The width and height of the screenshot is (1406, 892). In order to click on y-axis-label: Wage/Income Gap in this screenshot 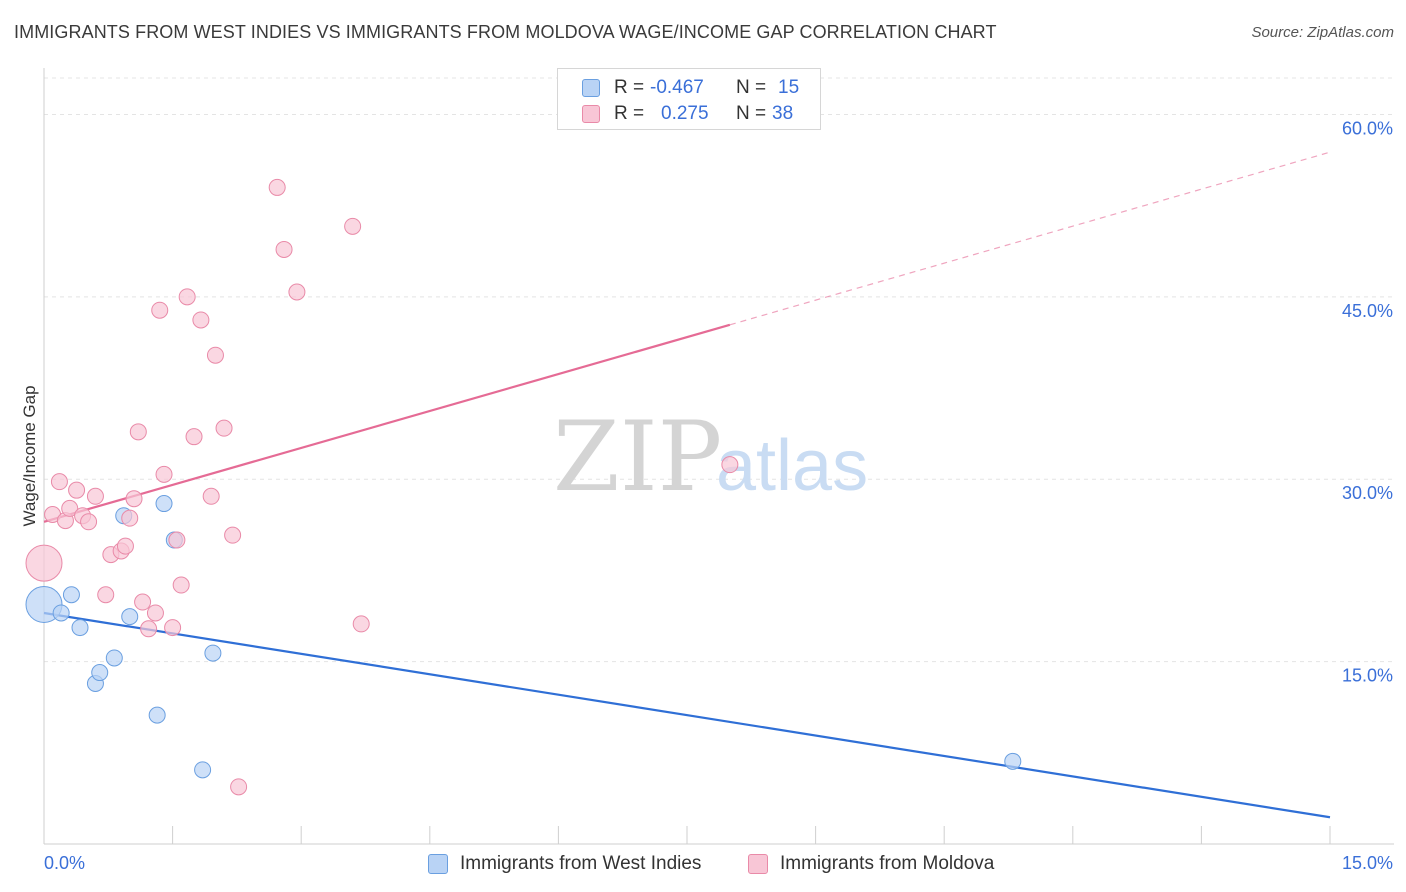, I will do `click(29, 455)`.